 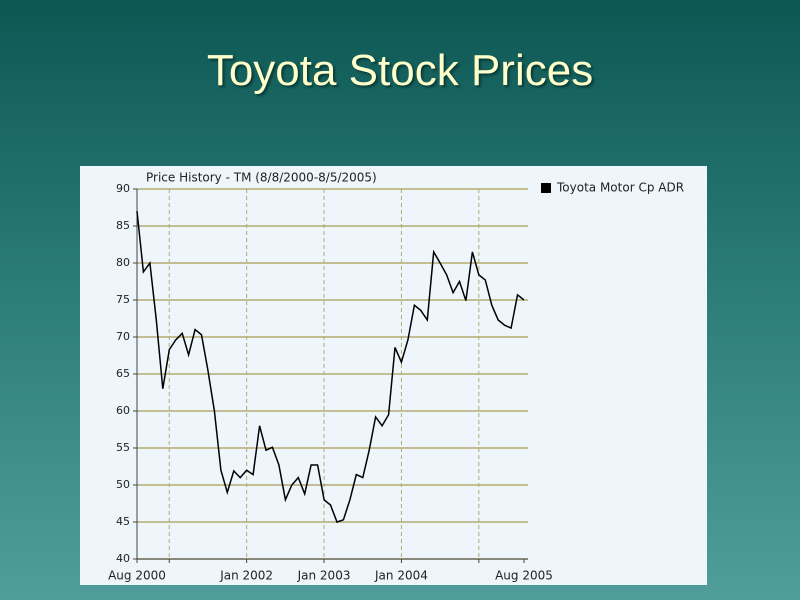 What do you see at coordinates (123, 484) in the screenshot?
I see `y-tick-label: 50` at bounding box center [123, 484].